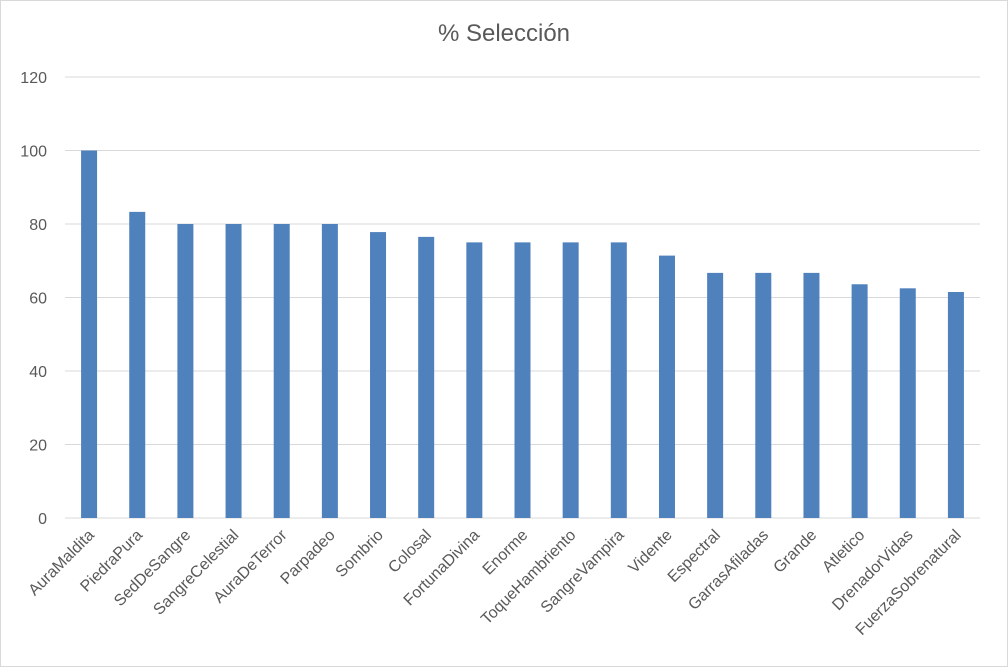  Describe the element at coordinates (42, 519) in the screenshot. I see `y-tick-label: 0` at that location.